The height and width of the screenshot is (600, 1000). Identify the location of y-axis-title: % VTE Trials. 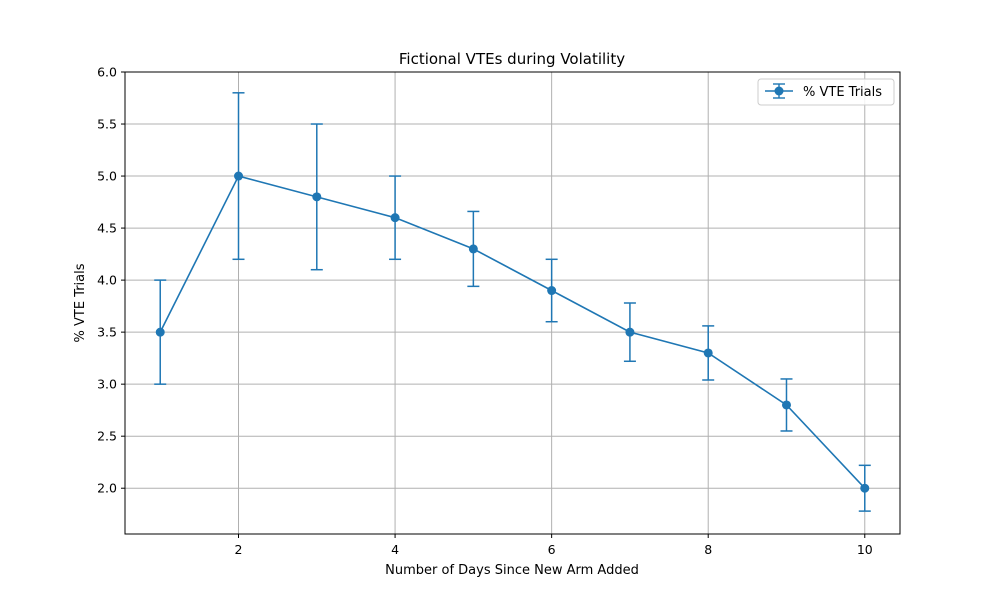
(80, 302).